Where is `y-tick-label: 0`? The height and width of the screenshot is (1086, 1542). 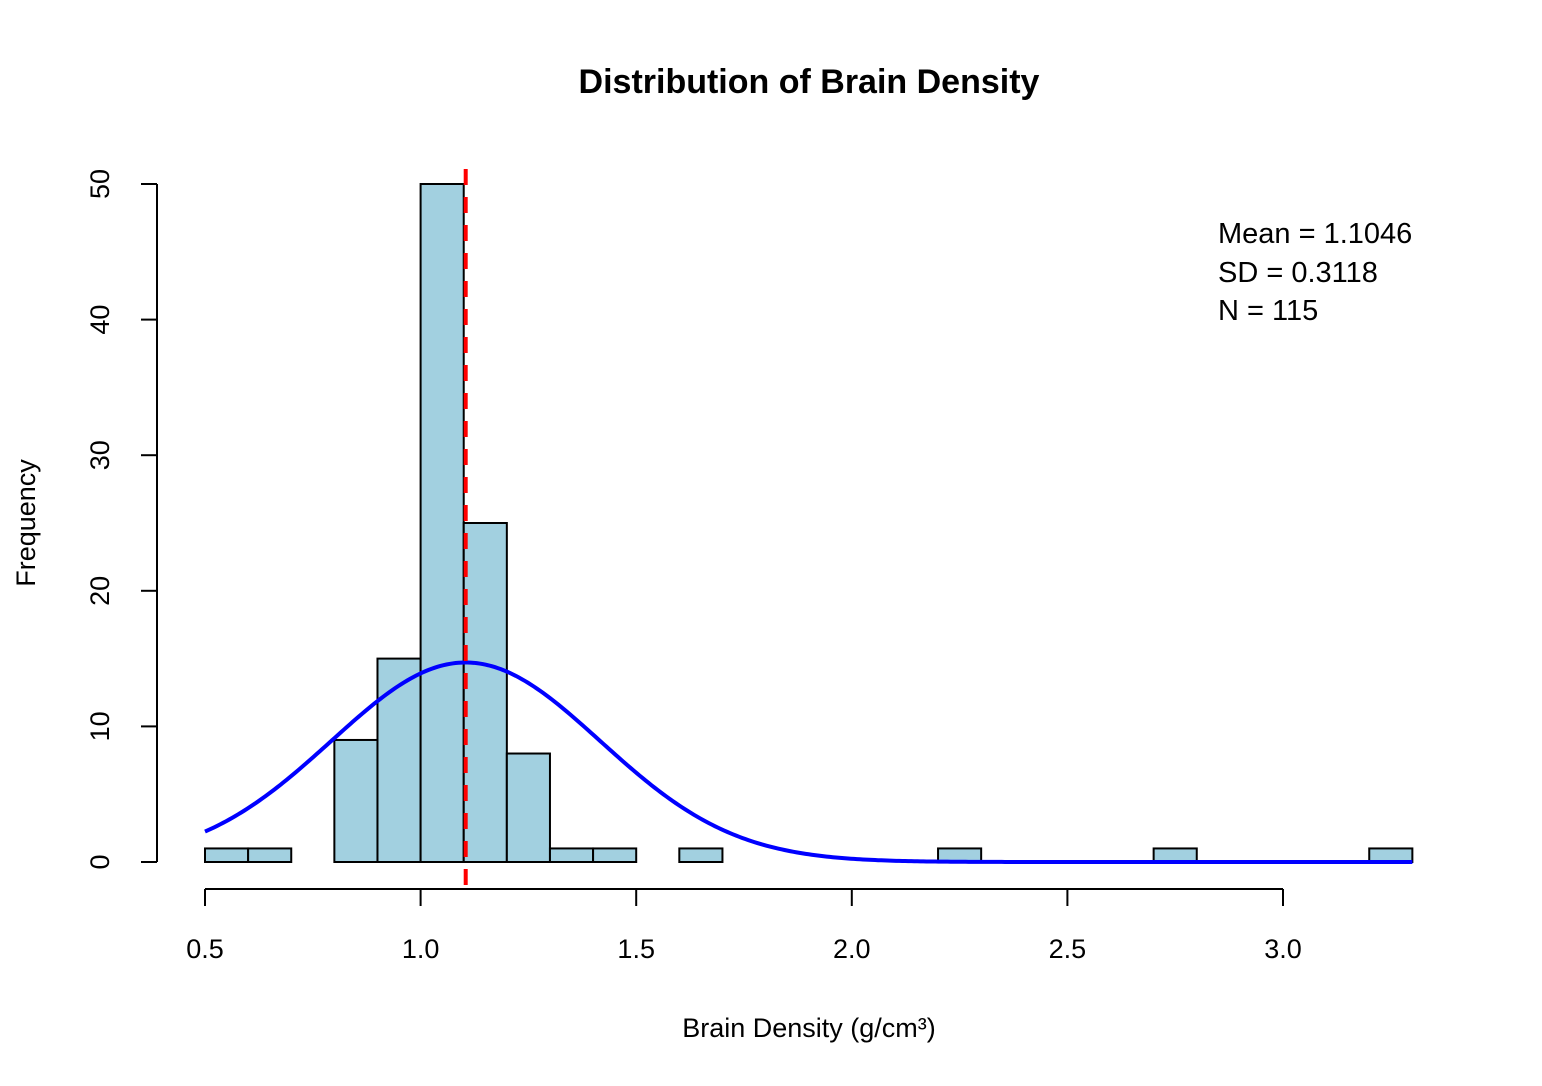
y-tick-label: 0 is located at coordinates (100, 861).